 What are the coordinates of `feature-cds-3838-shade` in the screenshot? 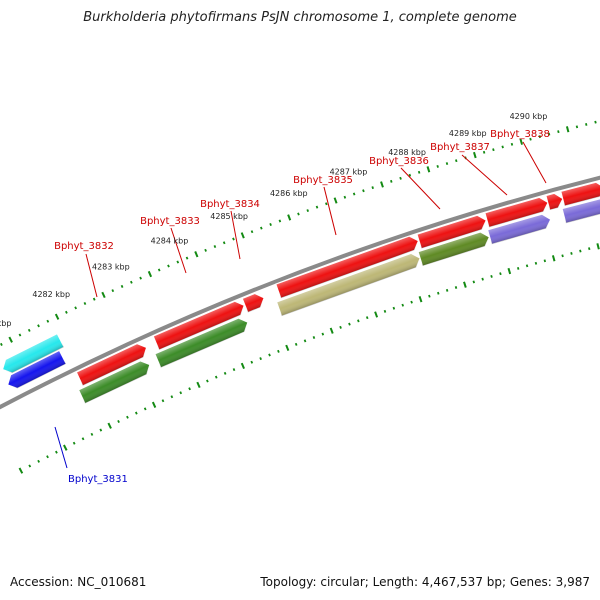 It's located at (554, 202).